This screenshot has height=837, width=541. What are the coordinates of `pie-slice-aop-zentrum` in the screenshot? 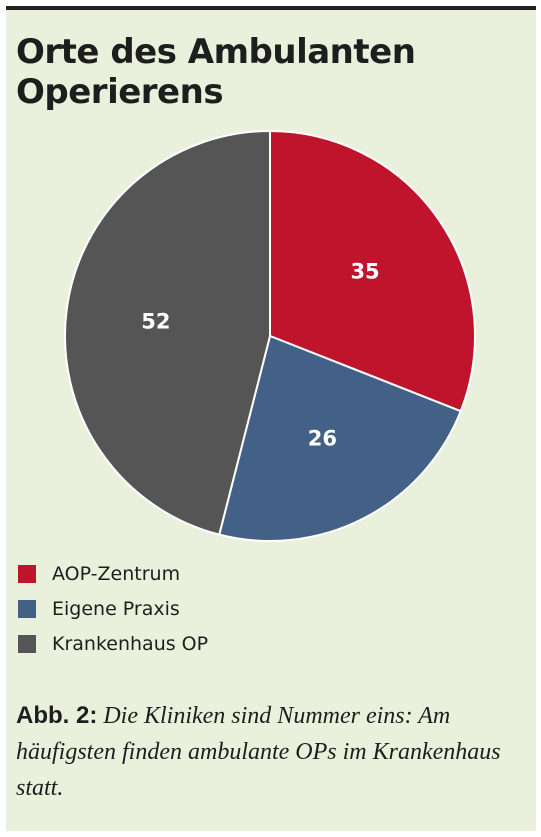 It's located at (372, 271).